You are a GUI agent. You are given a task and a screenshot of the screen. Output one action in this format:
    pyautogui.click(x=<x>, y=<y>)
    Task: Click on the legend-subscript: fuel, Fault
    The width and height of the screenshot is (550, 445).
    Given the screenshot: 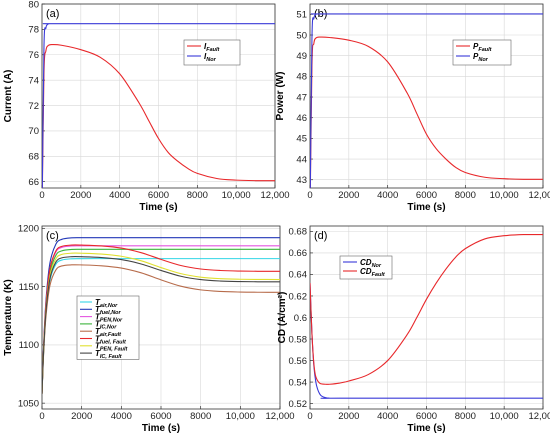 What is the action you would take?
    pyautogui.click(x=113, y=342)
    